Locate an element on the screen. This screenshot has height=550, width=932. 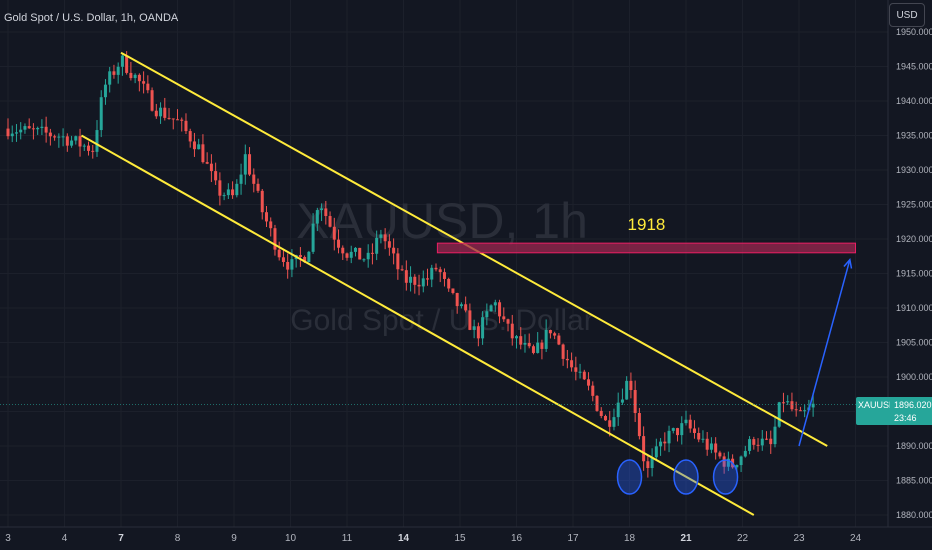
currency-button: USD is located at coordinates (907, 15).